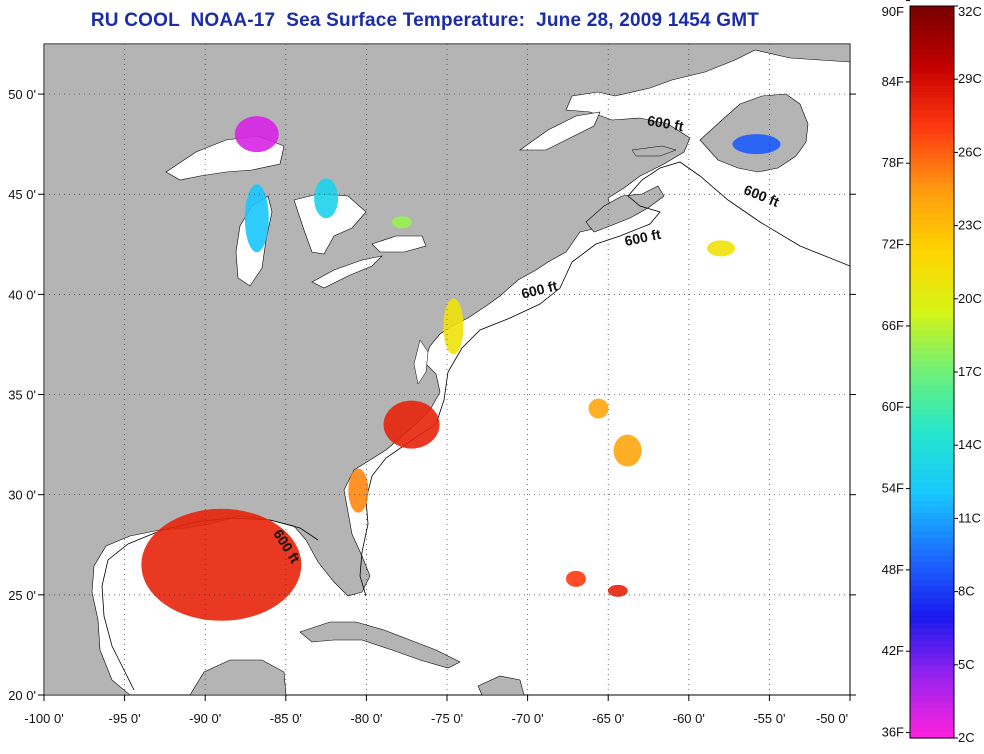 This screenshot has height=754, width=984. Describe the element at coordinates (358, 490) in the screenshot. I see `sst-patch-georgia-florida-coast` at that location.